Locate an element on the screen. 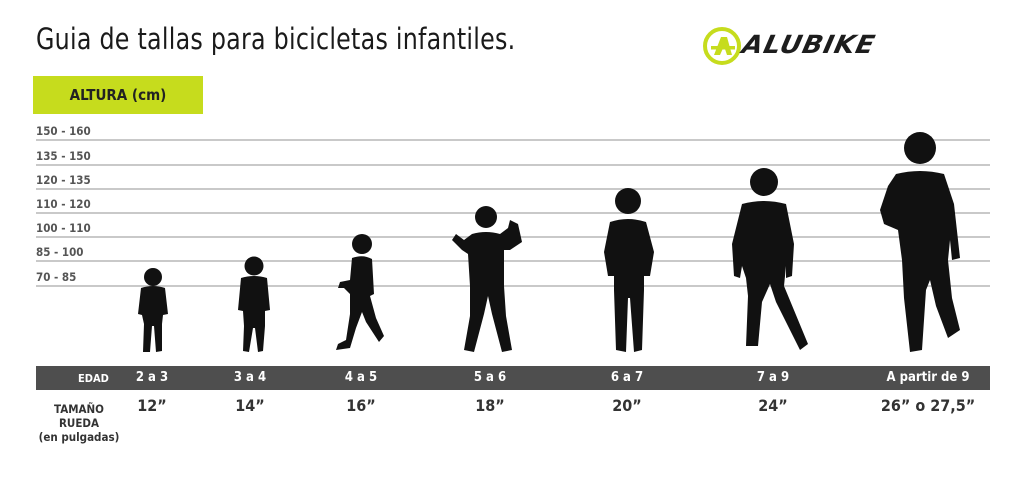 Image resolution: width=1024 pixels, height=485 pixels. height-range-label: 120 - 135 is located at coordinates (63, 180).